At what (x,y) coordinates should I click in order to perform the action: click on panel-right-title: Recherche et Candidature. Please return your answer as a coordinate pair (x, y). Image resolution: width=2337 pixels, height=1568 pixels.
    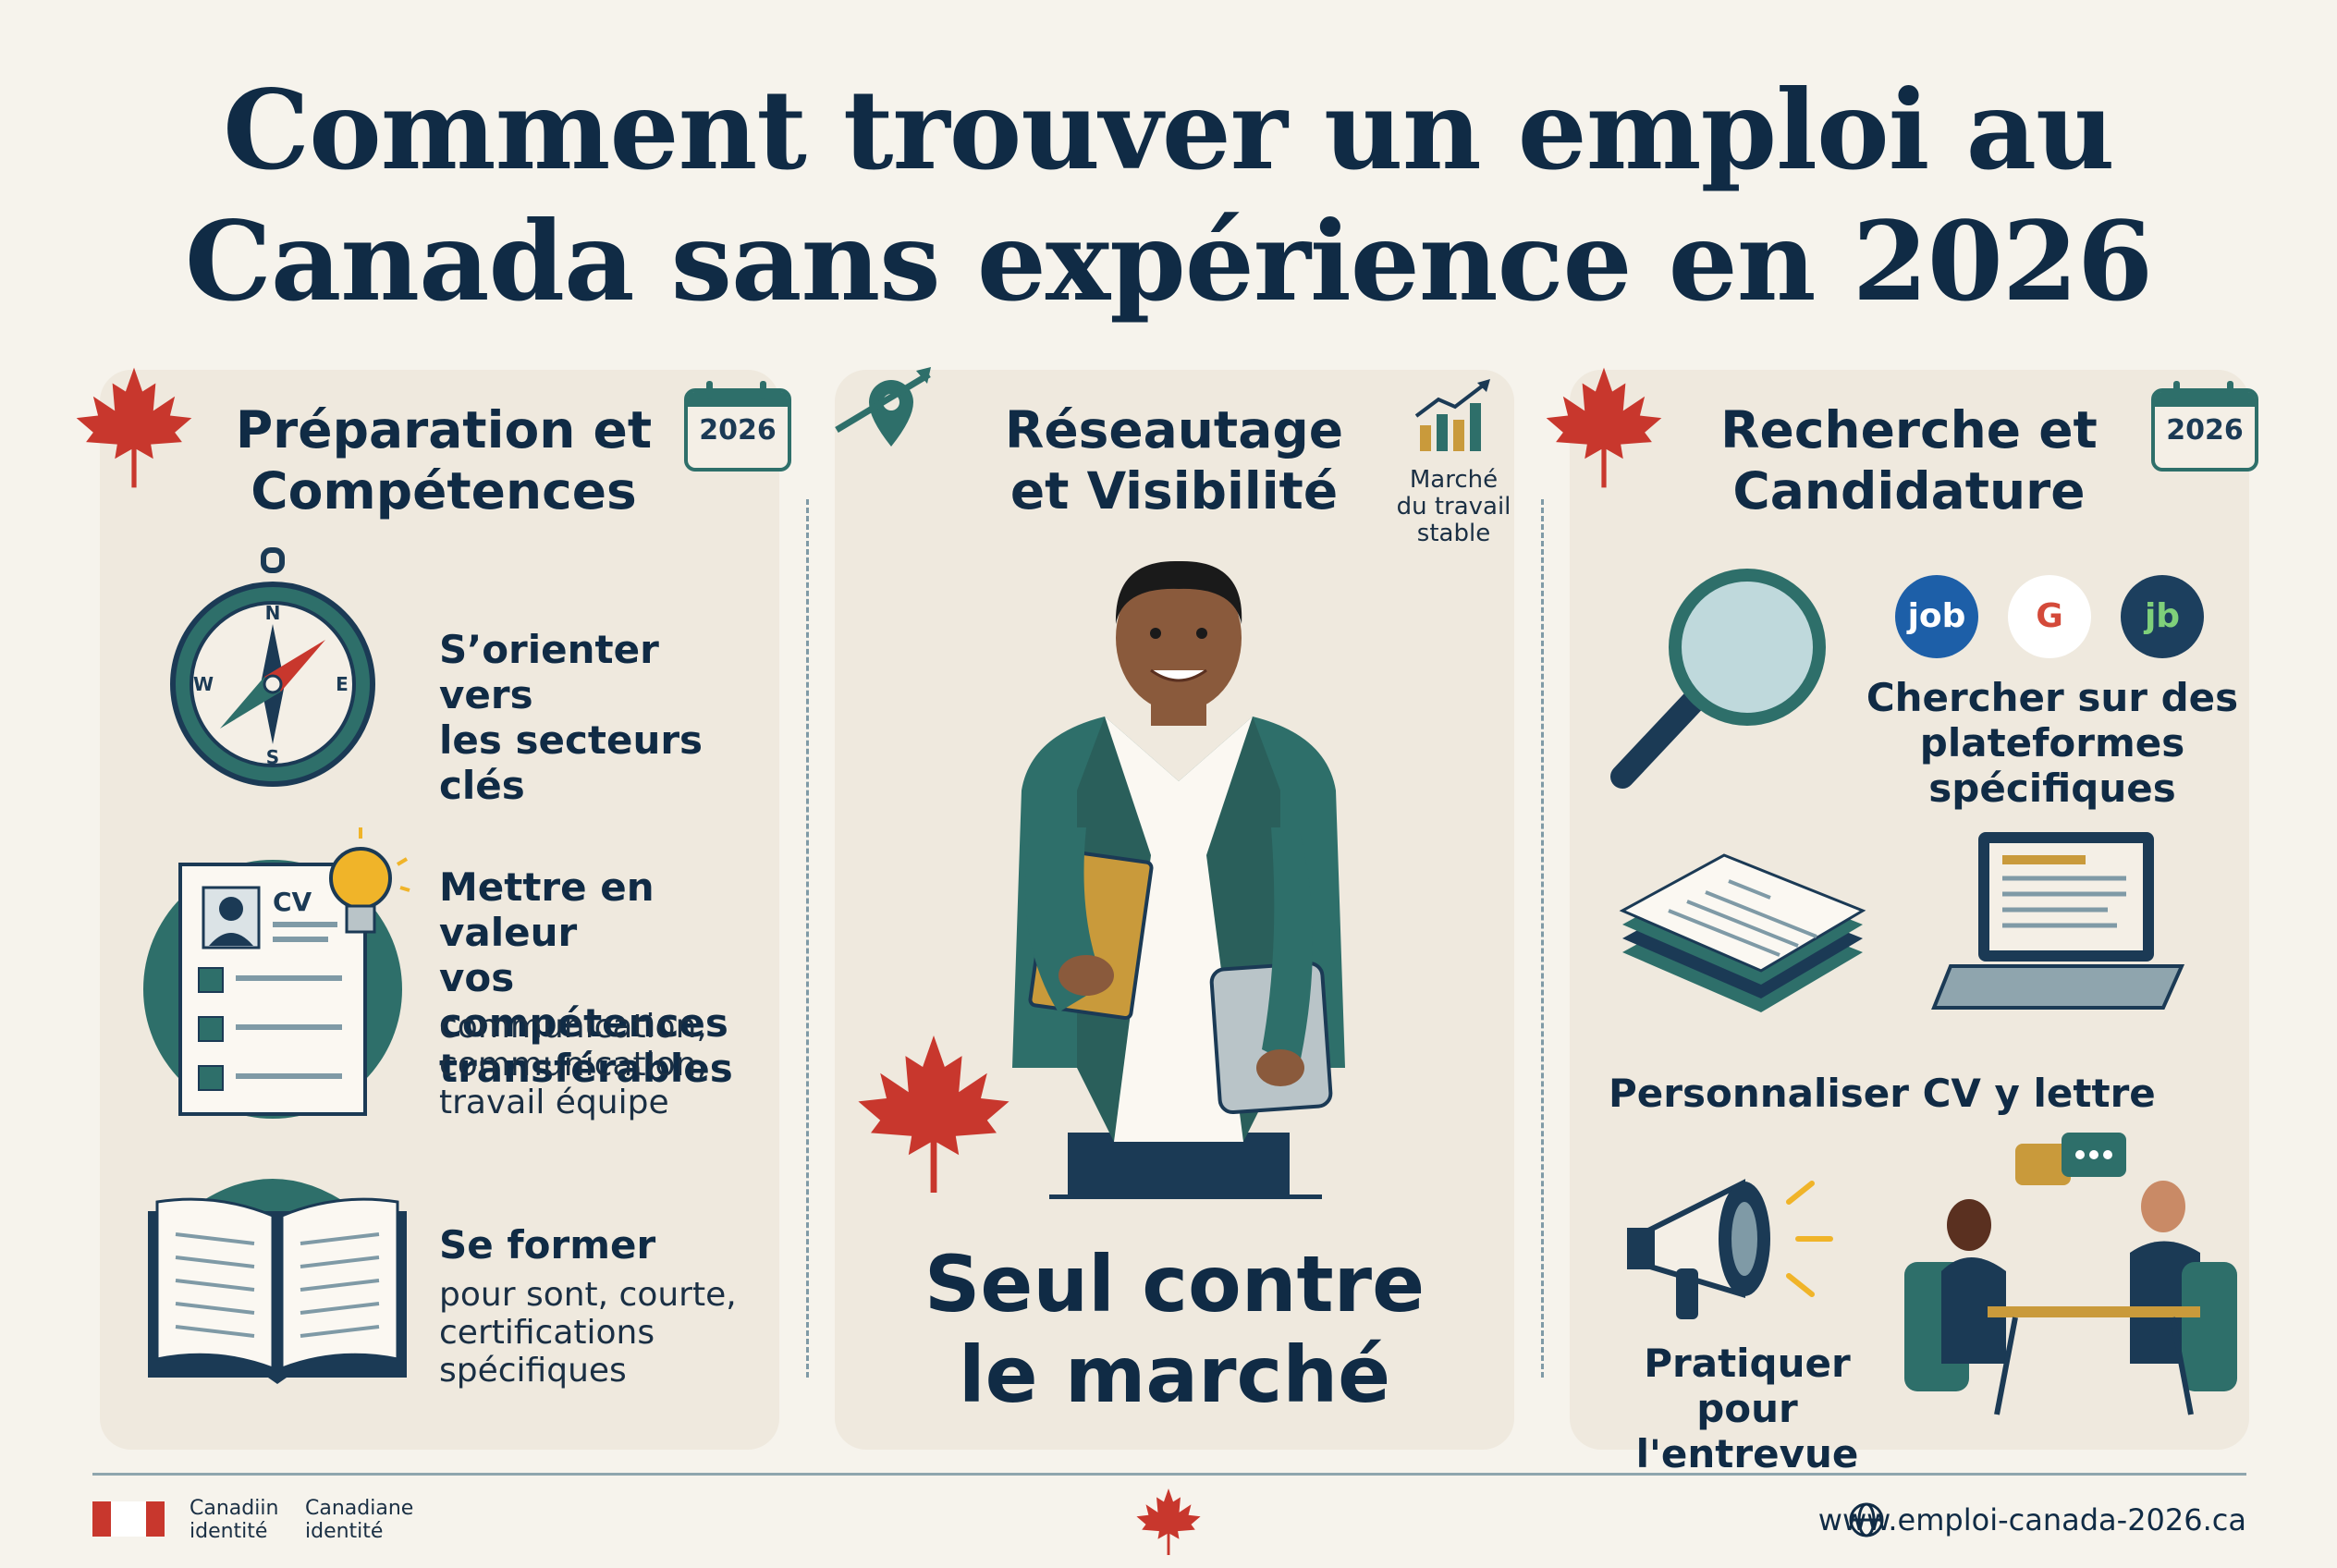
    Looking at the image, I should click on (1909, 460).